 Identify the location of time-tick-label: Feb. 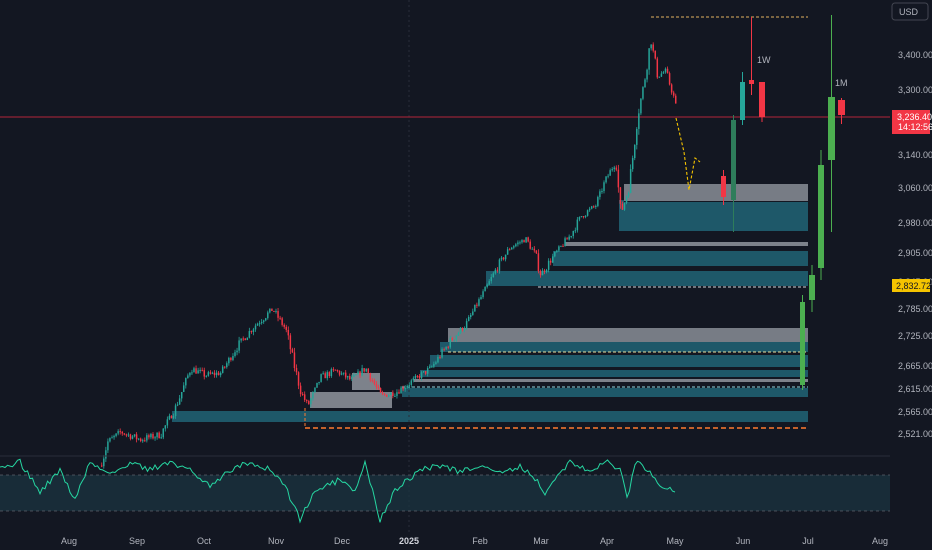
(480, 541).